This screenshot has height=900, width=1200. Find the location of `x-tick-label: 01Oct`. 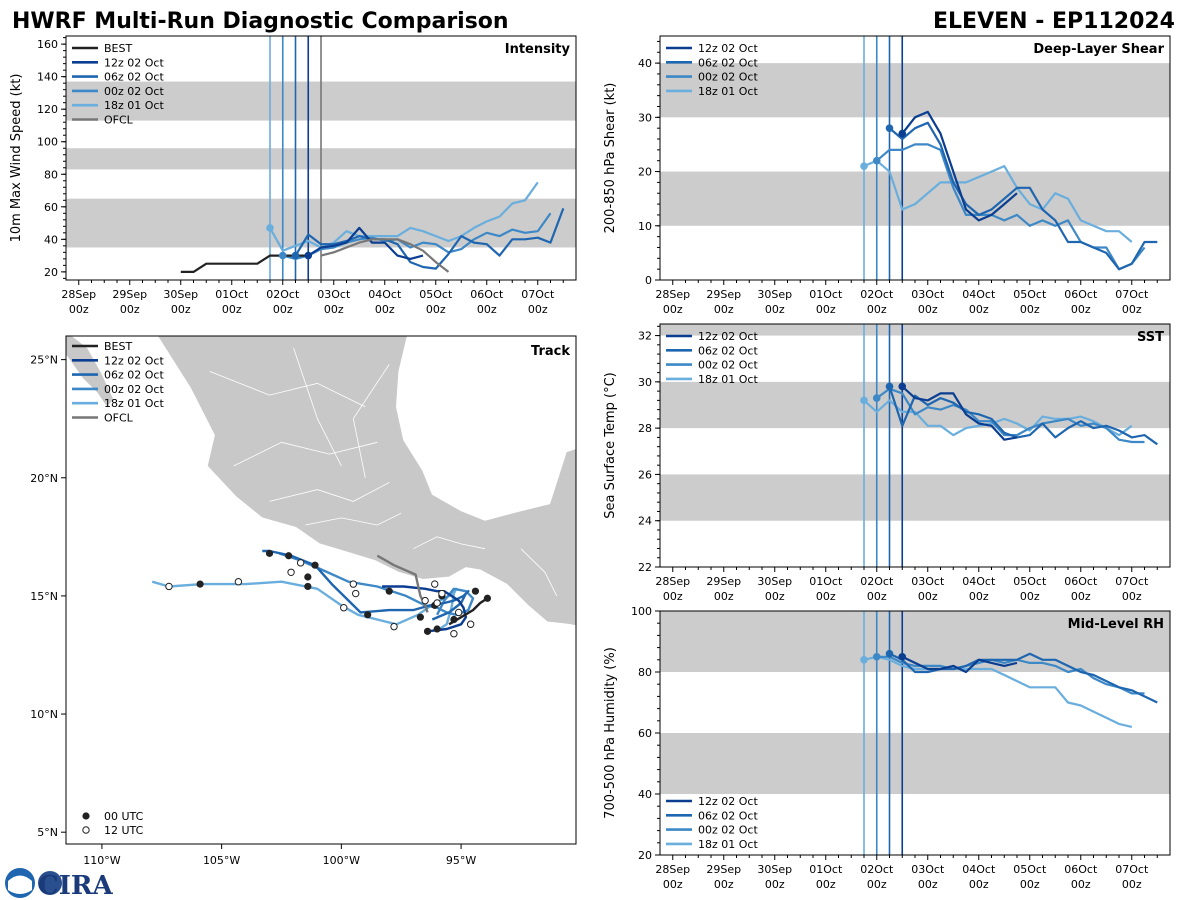

x-tick-label: 01Oct is located at coordinates (826, 869).